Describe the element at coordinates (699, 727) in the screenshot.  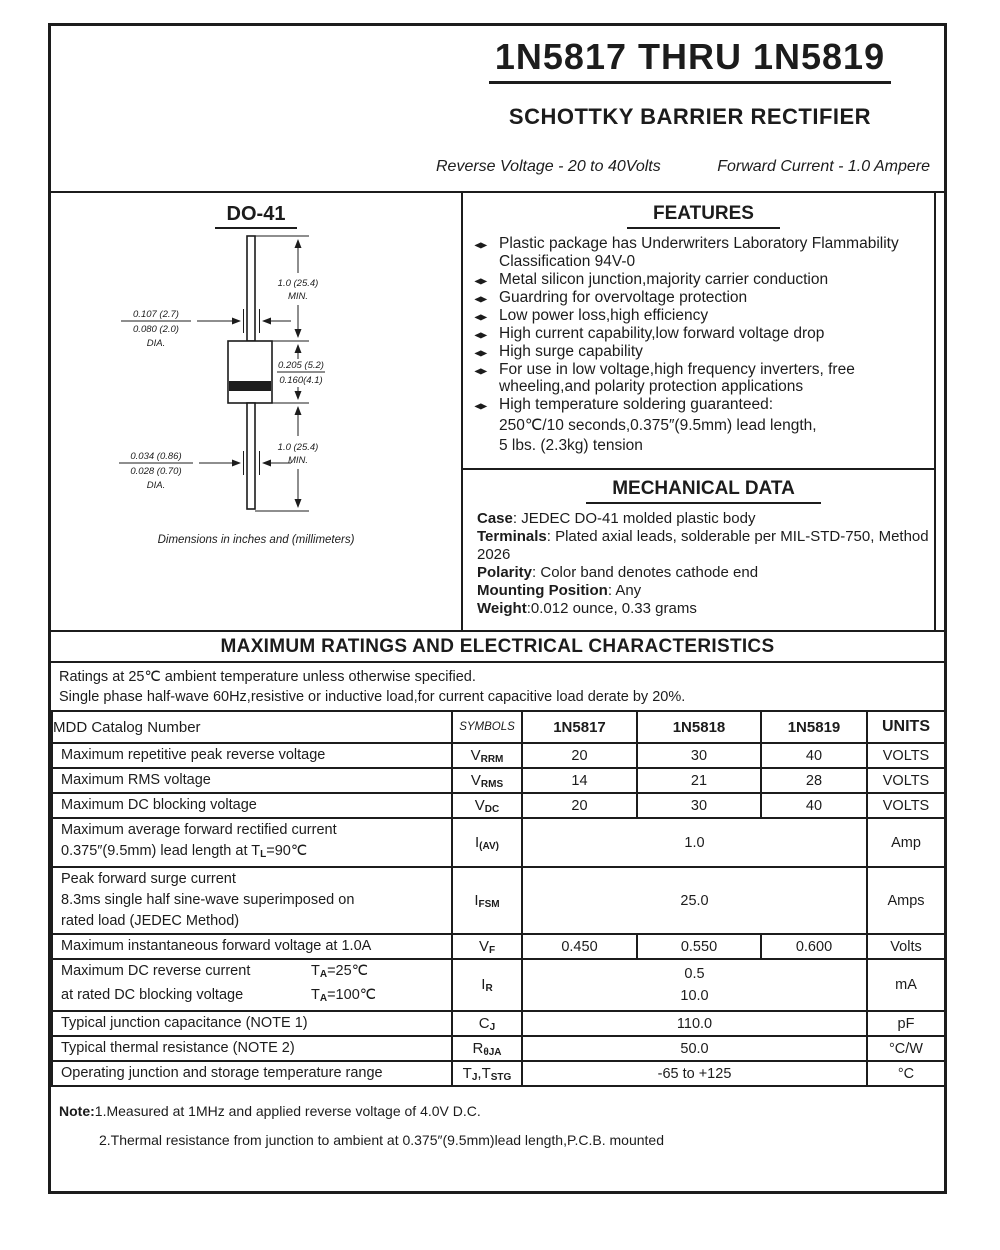
I see `col-header-1n5818: 1N5818` at that location.